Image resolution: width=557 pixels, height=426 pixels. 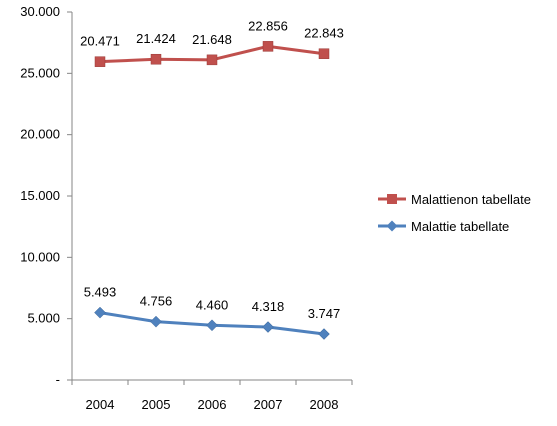 I want to click on y-tick-label: 15.000, so click(x=40, y=195).